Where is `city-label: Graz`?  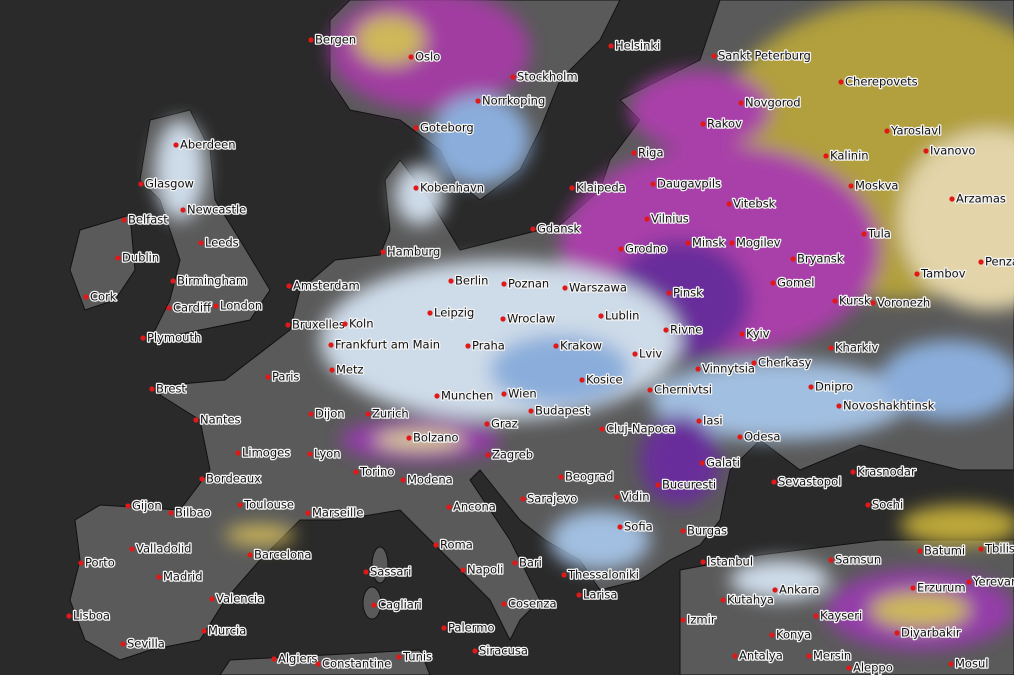
city-label: Graz is located at coordinates (504, 424).